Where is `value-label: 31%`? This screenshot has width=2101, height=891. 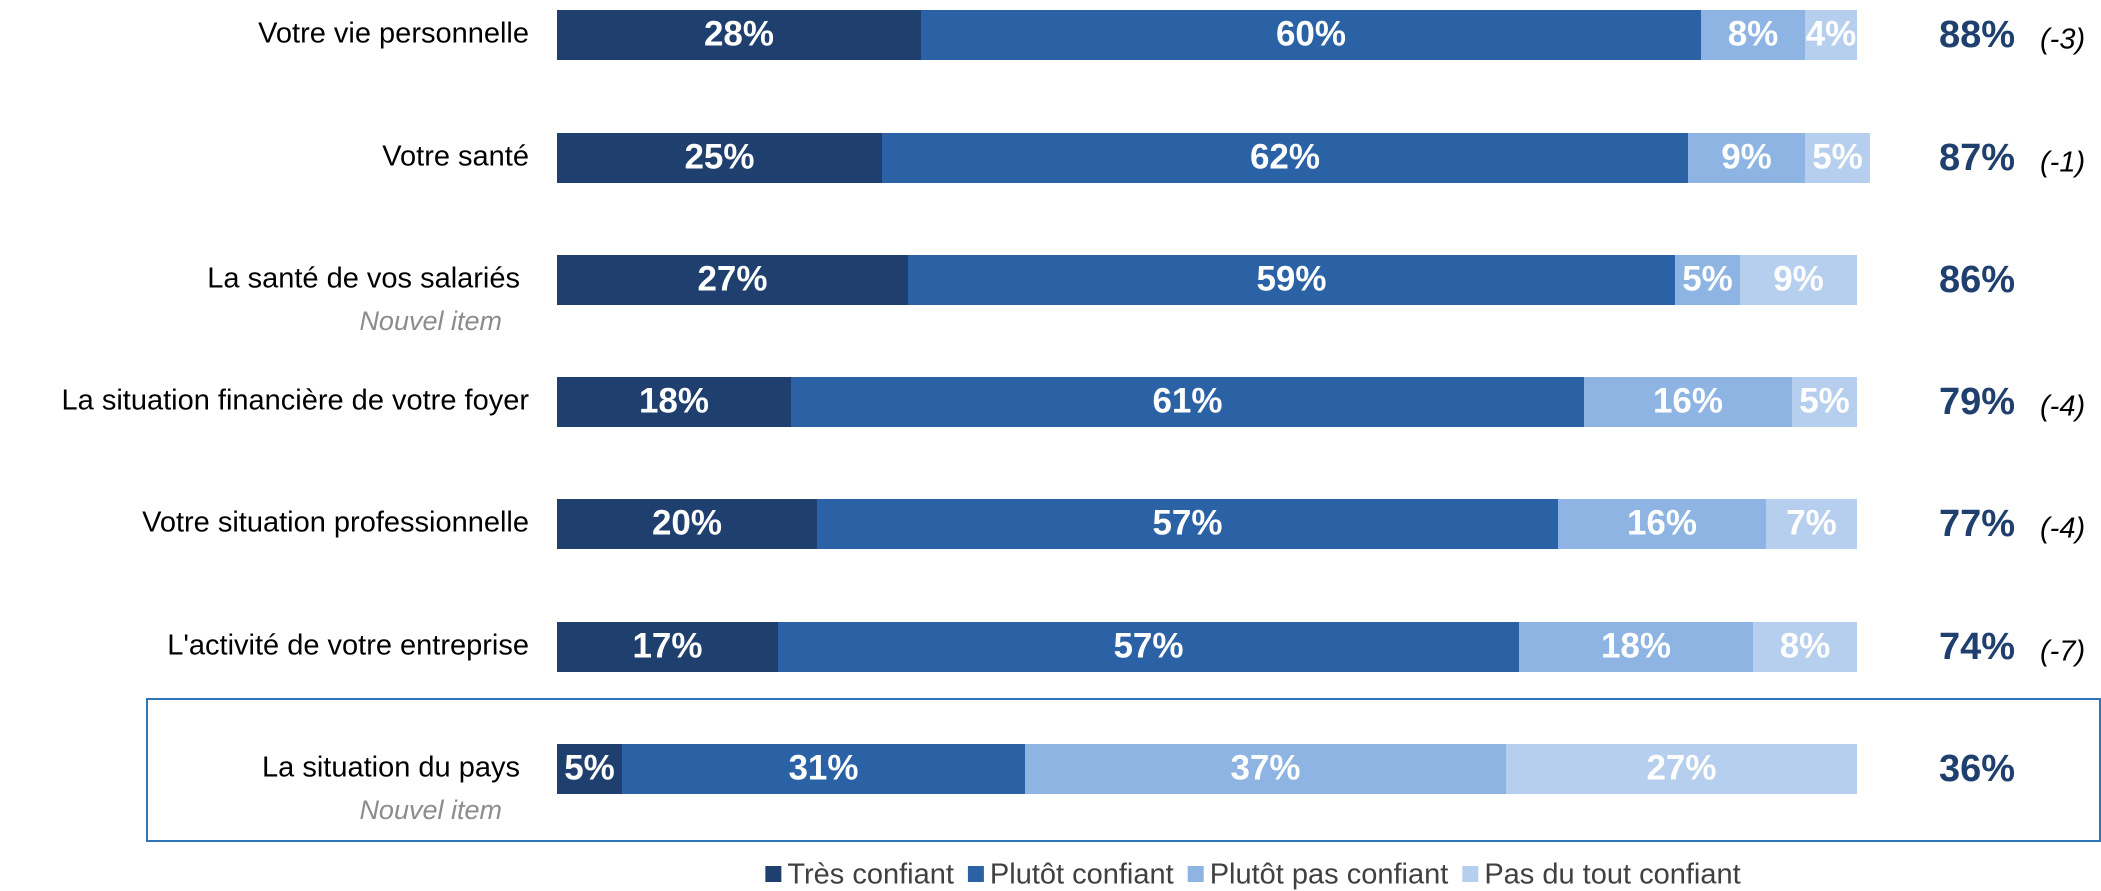
value-label: 31% is located at coordinates (823, 767).